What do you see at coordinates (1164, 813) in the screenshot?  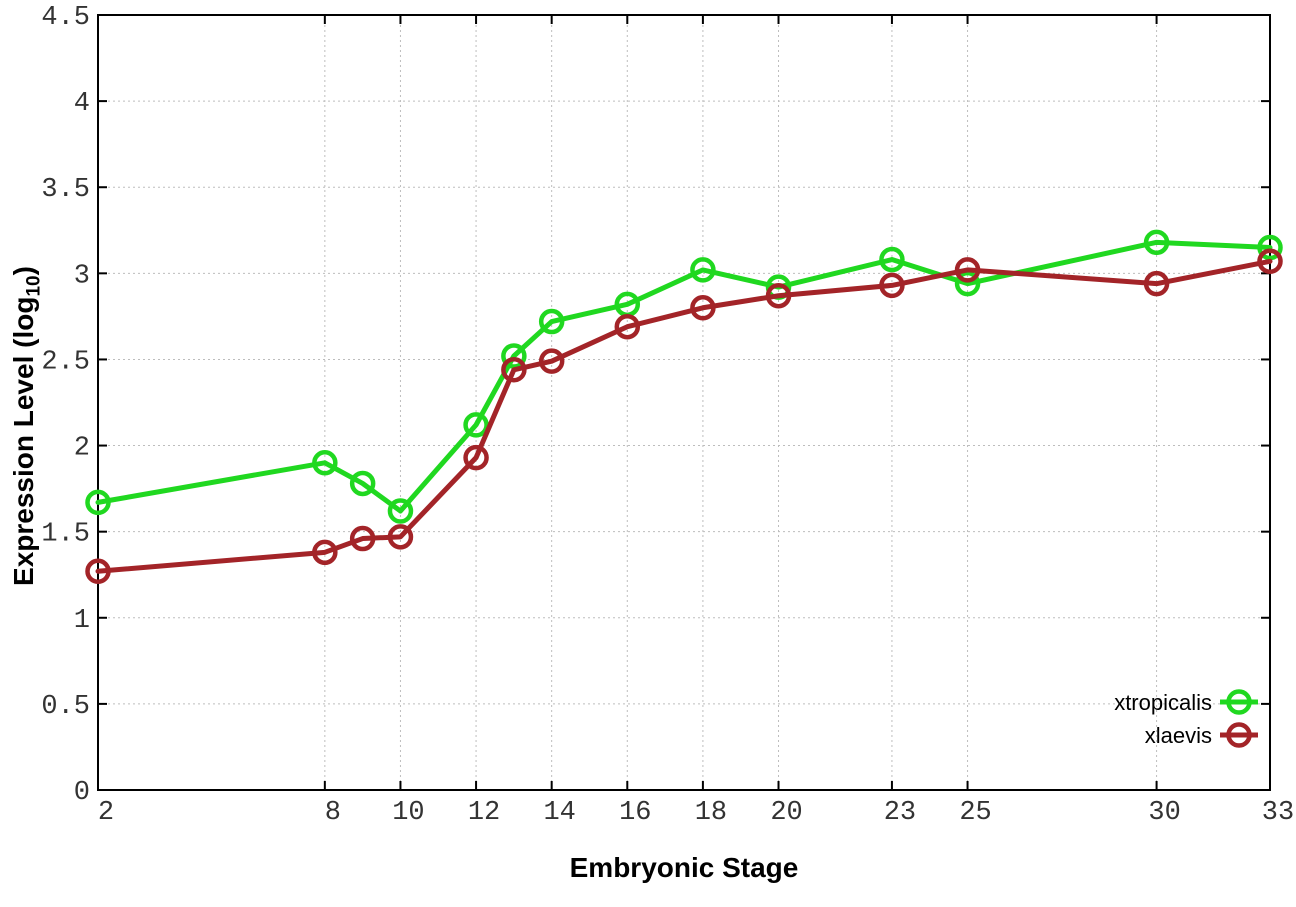 I see `x-tick-label: 30` at bounding box center [1164, 813].